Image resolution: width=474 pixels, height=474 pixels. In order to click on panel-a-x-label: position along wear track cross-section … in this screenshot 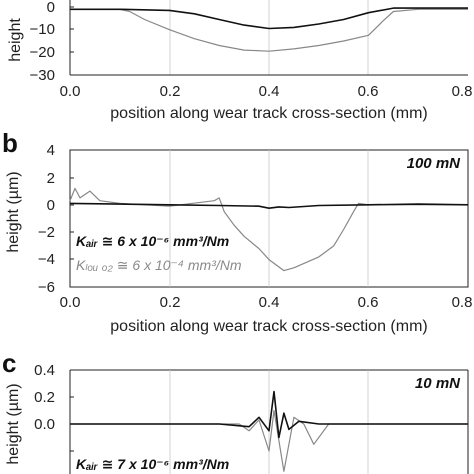, I will do `click(268, 113)`.